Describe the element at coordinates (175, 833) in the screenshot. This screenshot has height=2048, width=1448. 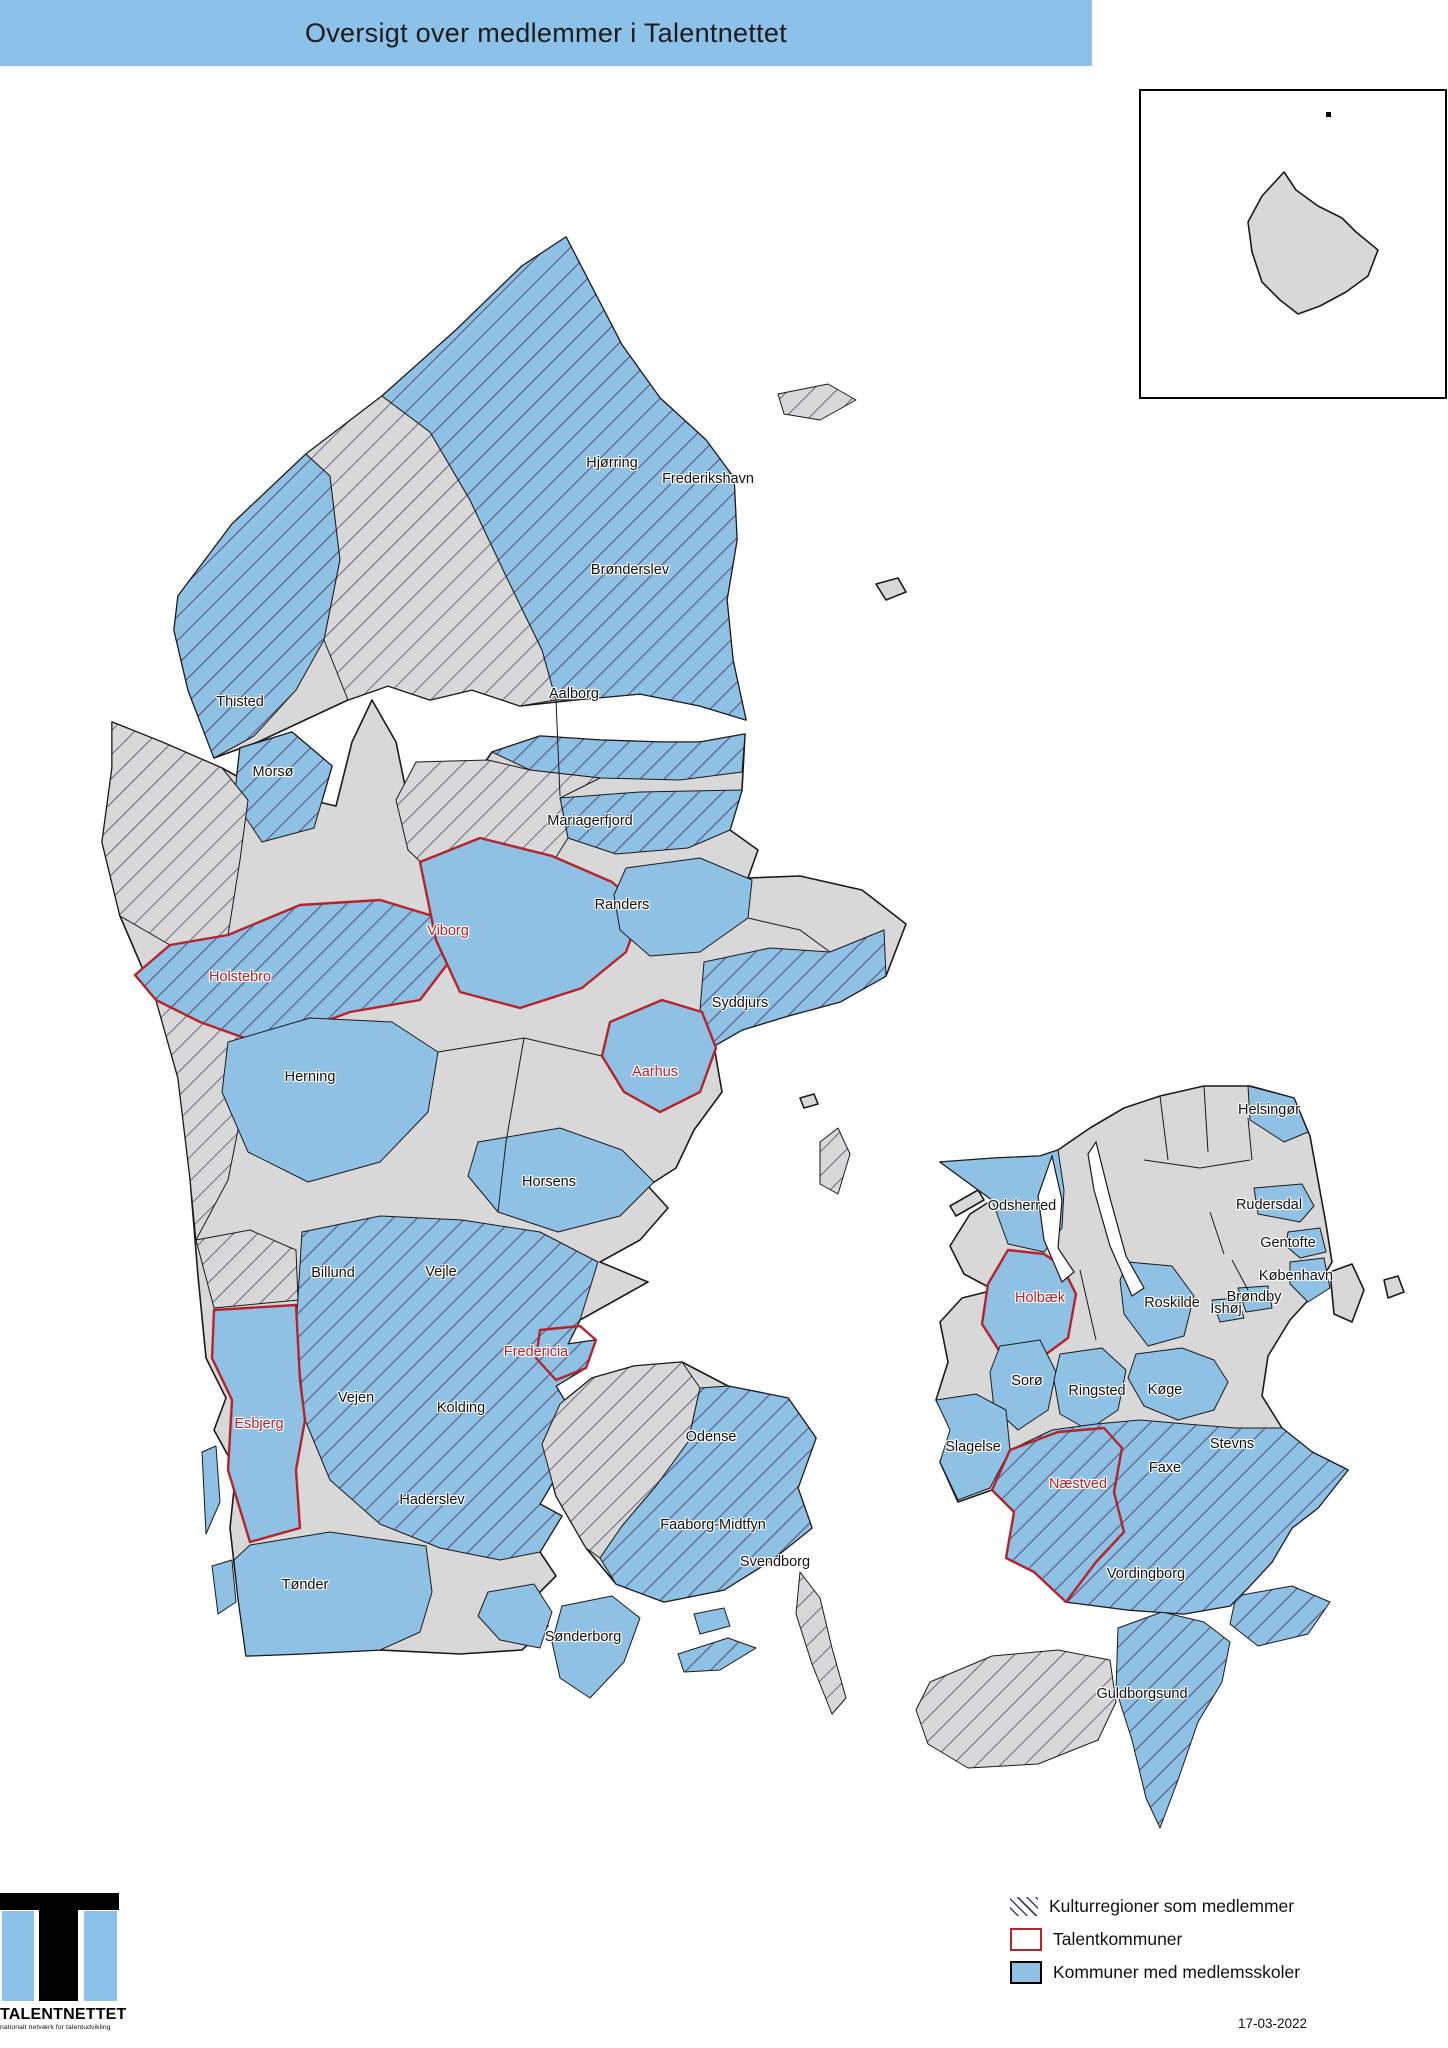
I see `region-lemvig-struer` at that location.